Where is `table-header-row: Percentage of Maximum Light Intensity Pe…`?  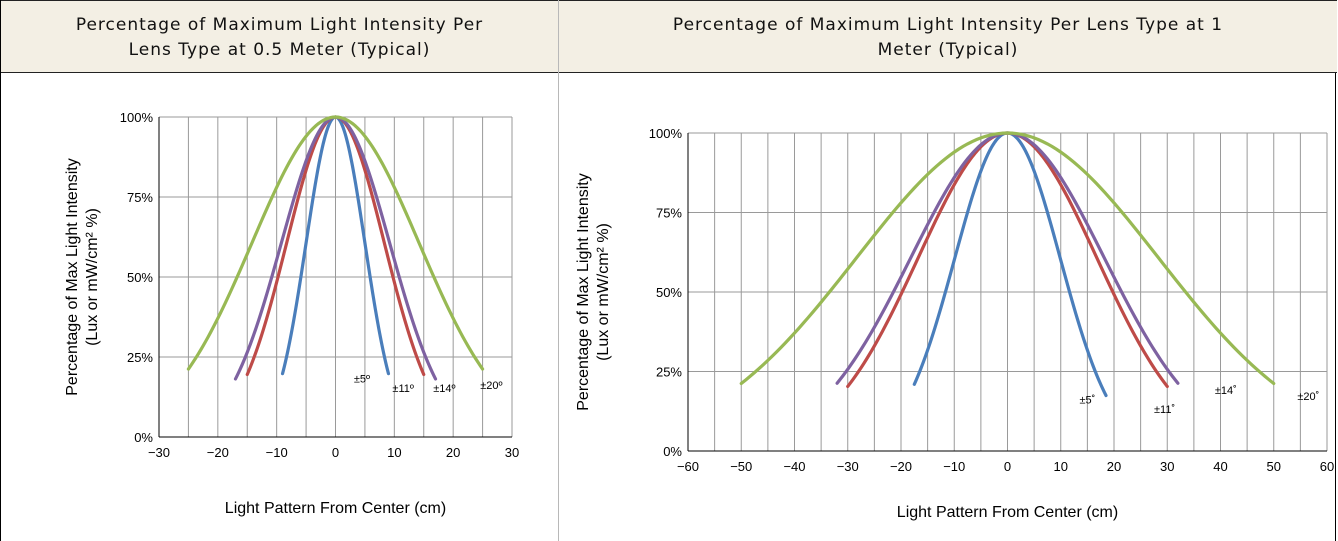
table-header-row: Percentage of Maximum Light Intensity Pe… is located at coordinates (669, 36).